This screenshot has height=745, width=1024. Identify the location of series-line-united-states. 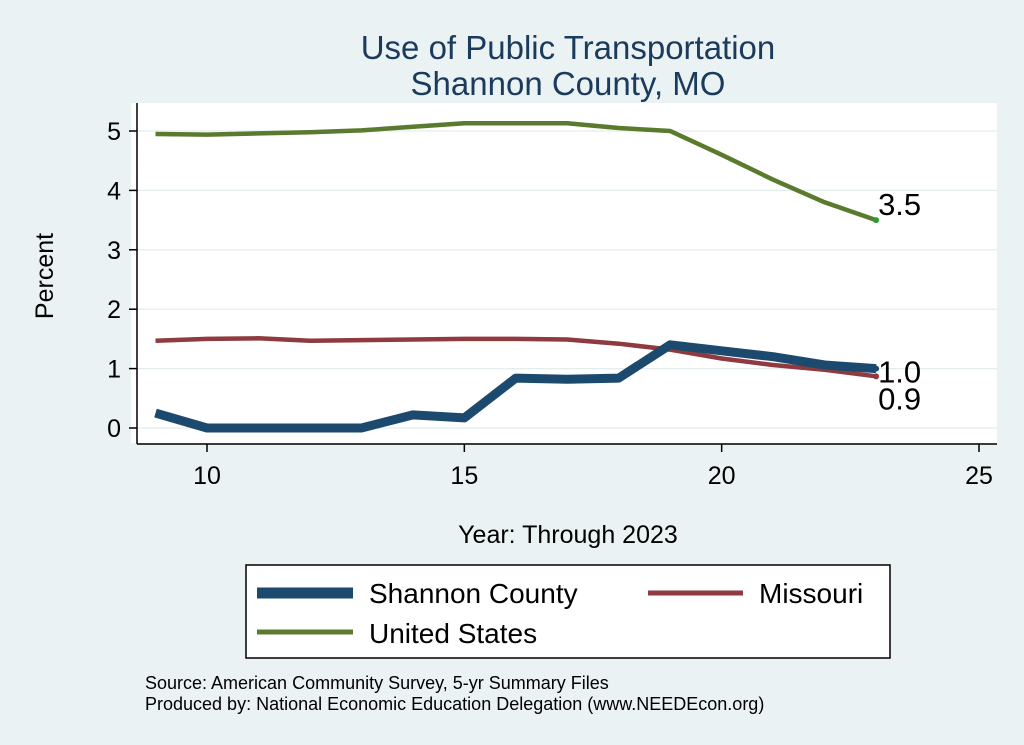
(516, 172).